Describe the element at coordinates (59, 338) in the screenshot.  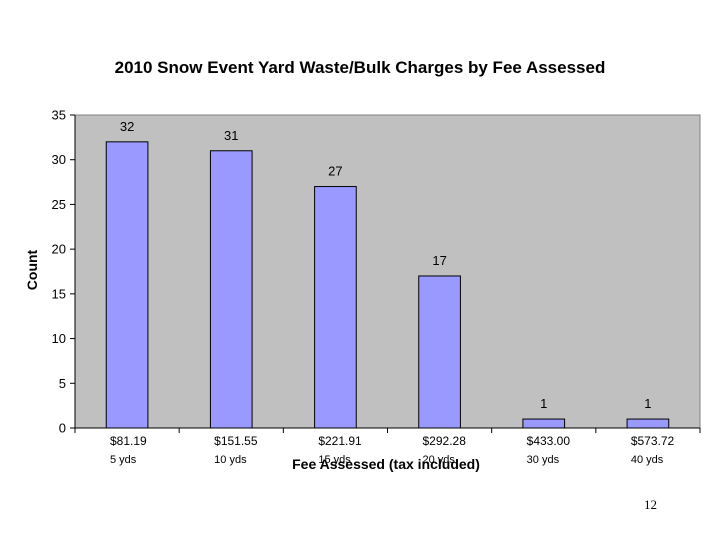
I see `y-tick-label: 10` at that location.